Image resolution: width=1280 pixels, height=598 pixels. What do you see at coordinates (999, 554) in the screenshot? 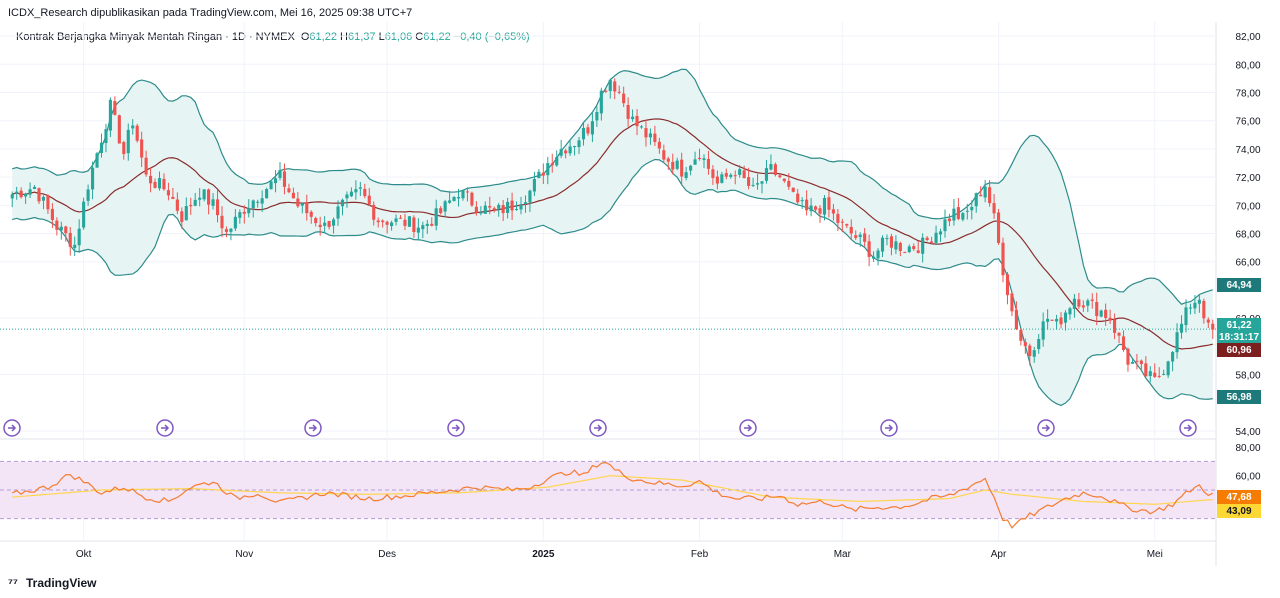
I see `time-tick-label: Apr` at bounding box center [999, 554].